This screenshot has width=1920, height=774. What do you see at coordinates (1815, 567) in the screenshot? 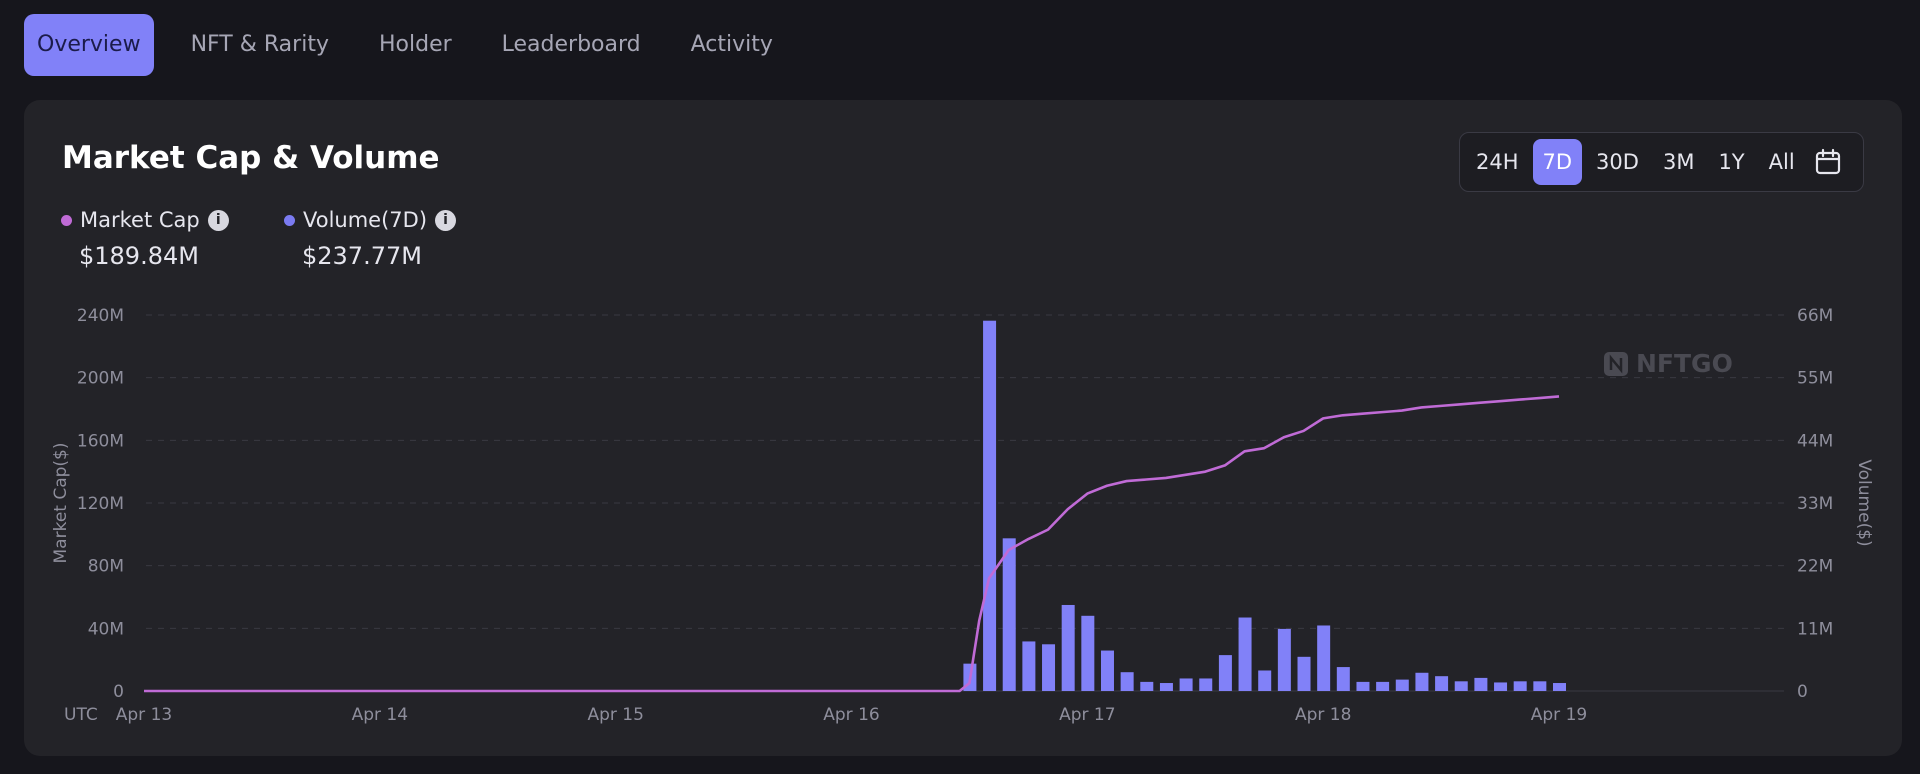
I see `y-right-tick-label: 22M` at bounding box center [1815, 567].